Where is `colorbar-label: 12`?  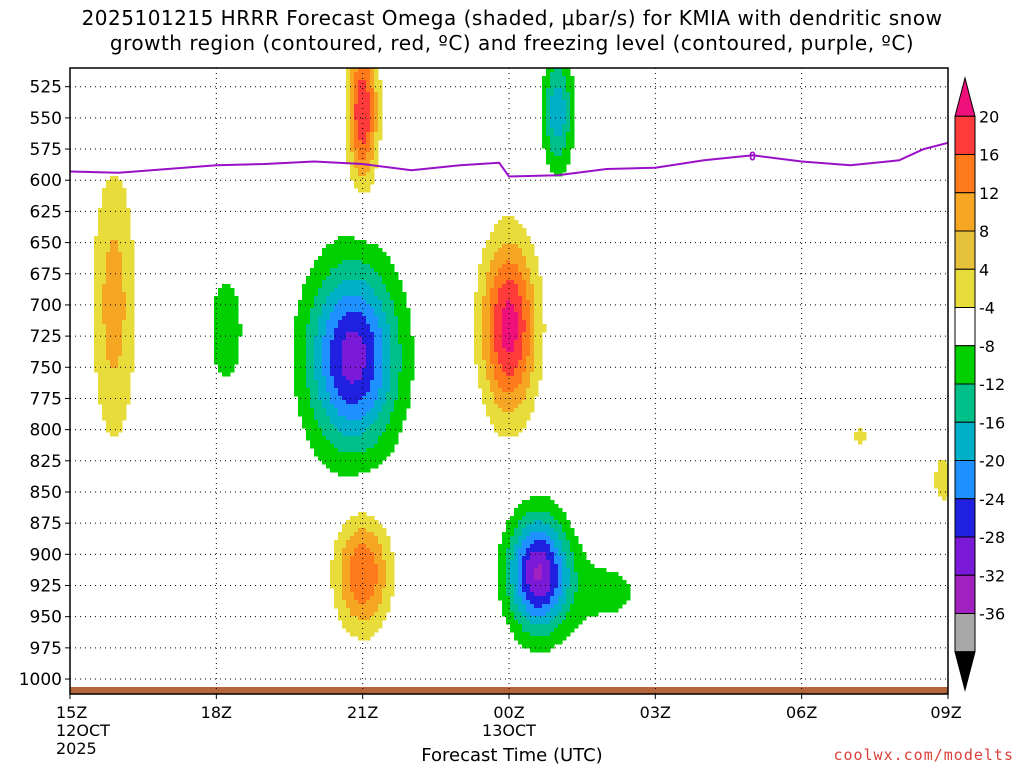
colorbar-label: 12 is located at coordinates (989, 193).